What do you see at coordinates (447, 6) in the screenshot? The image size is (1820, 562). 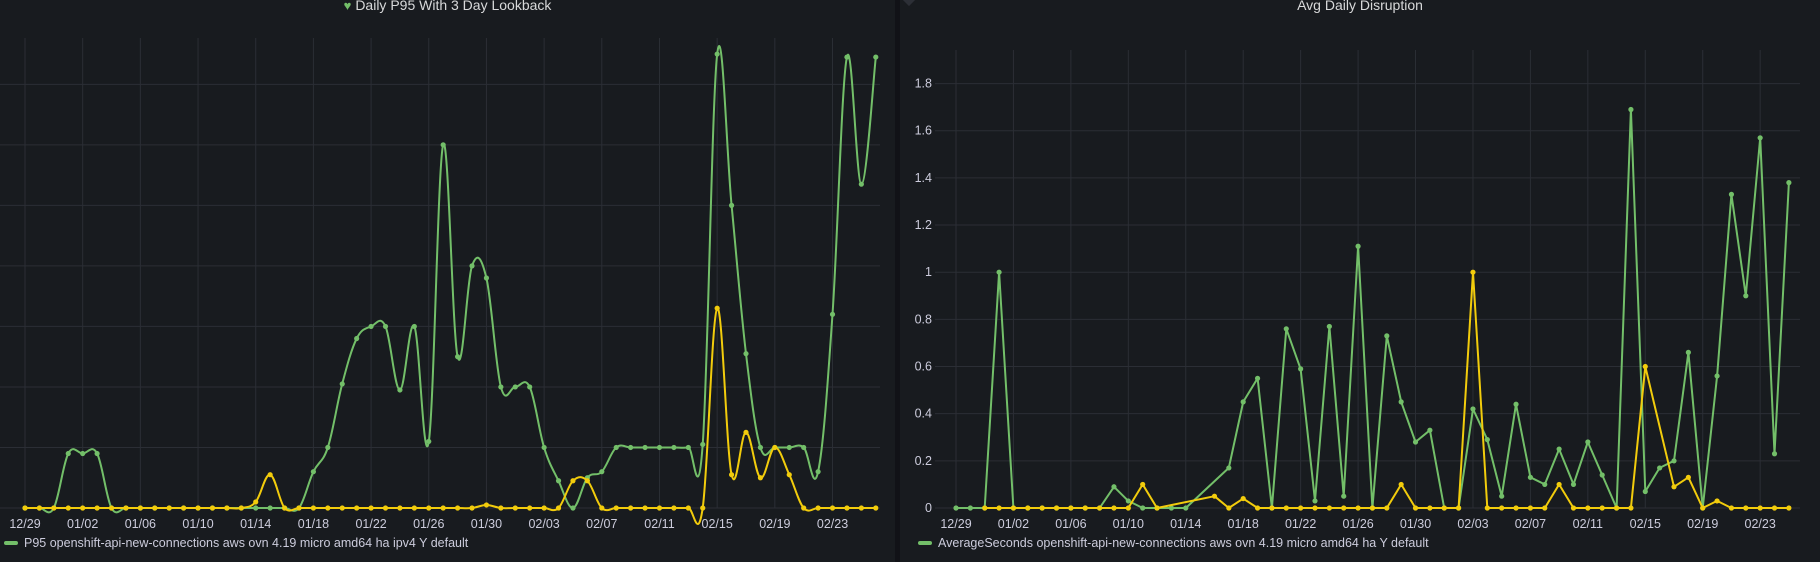 I see `p95-panel-title: ♥ Daily P95 With 3 Day Lookback` at bounding box center [447, 6].